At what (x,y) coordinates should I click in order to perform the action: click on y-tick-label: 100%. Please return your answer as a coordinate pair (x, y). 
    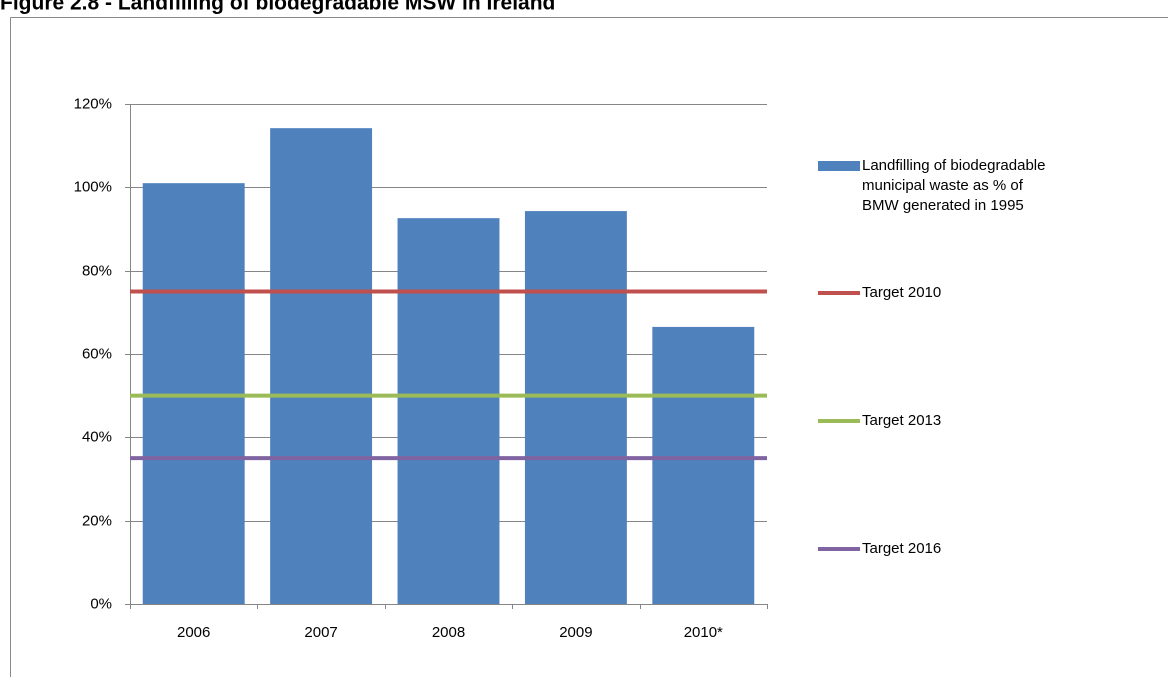
    Looking at the image, I should click on (93, 186).